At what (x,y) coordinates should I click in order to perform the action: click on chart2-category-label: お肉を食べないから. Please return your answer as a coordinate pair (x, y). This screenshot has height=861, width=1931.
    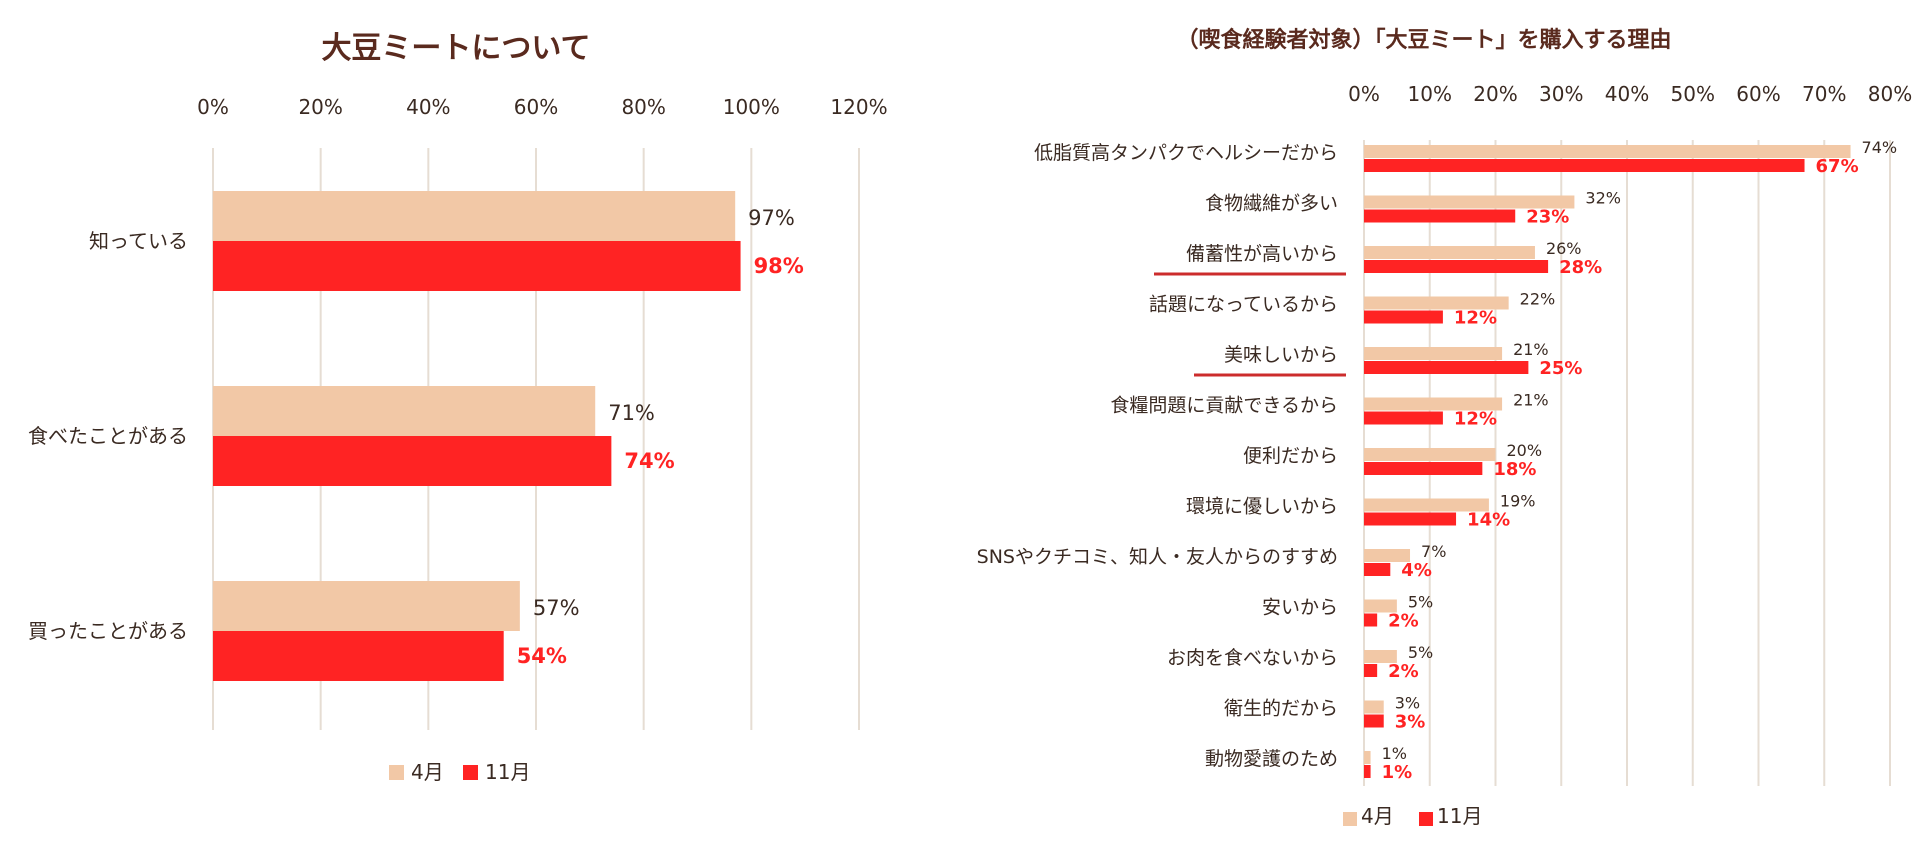
    Looking at the image, I should click on (1252, 658).